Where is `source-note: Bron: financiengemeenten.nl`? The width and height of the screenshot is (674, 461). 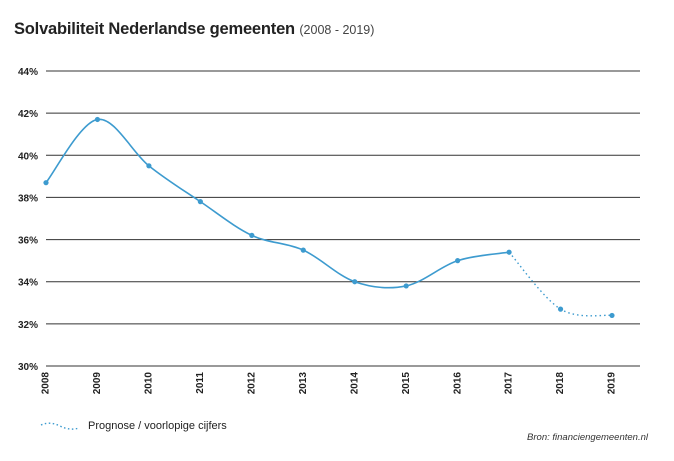
source-note: Bron: financiengemeenten.nl is located at coordinates (587, 437).